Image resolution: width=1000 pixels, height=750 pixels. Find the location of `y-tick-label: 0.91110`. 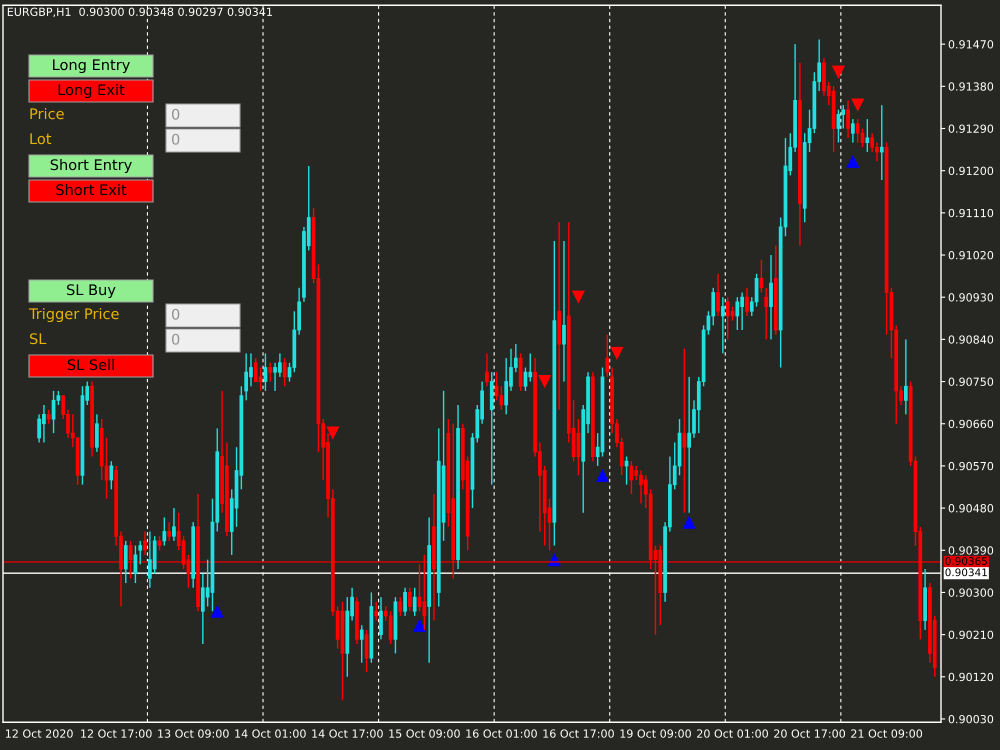

y-tick-label: 0.91110 is located at coordinates (971, 213).